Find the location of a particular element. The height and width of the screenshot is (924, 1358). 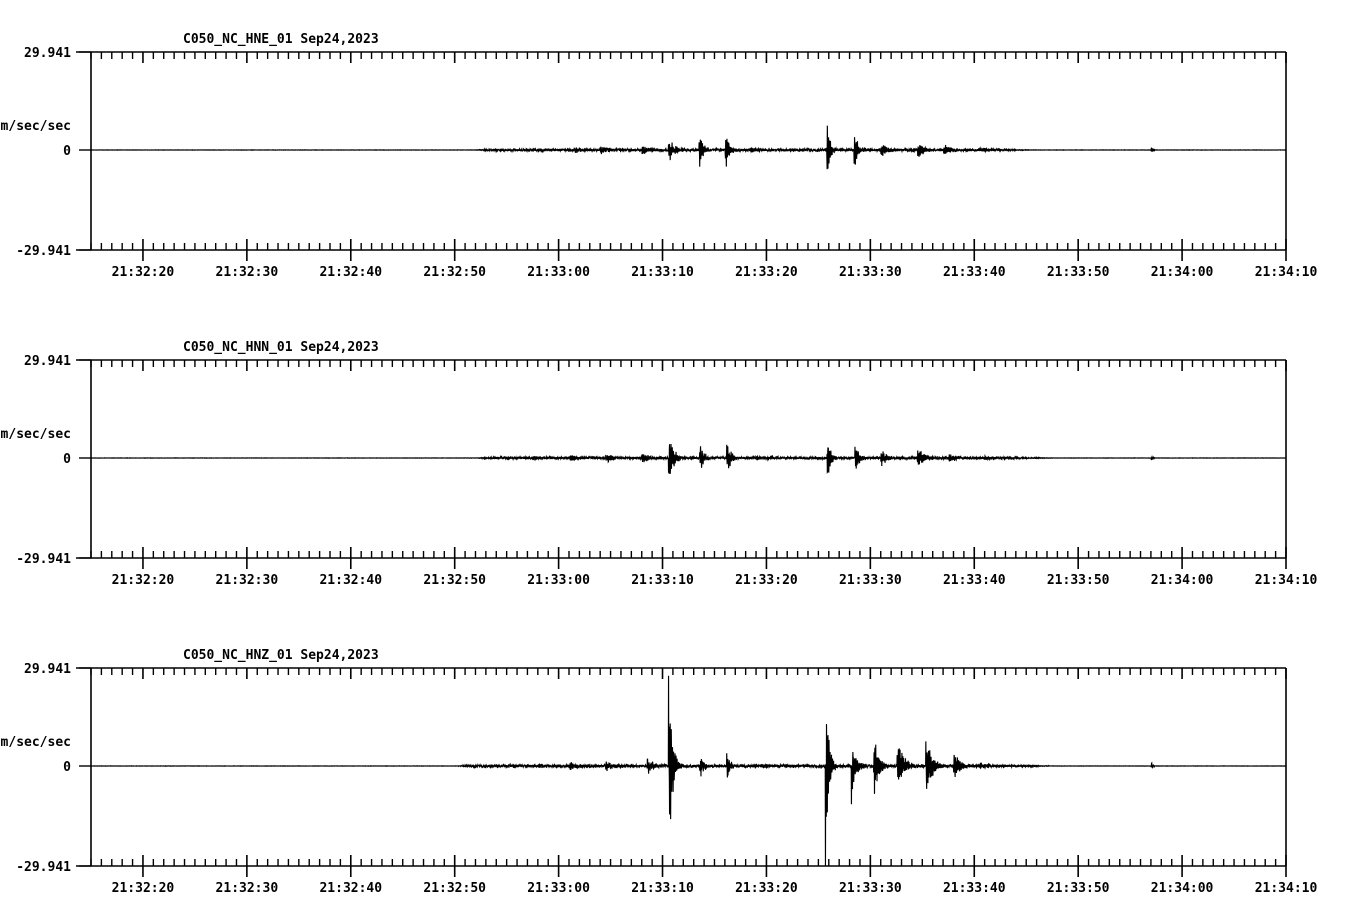

waveform-trace-hnn is located at coordinates (688, 459).